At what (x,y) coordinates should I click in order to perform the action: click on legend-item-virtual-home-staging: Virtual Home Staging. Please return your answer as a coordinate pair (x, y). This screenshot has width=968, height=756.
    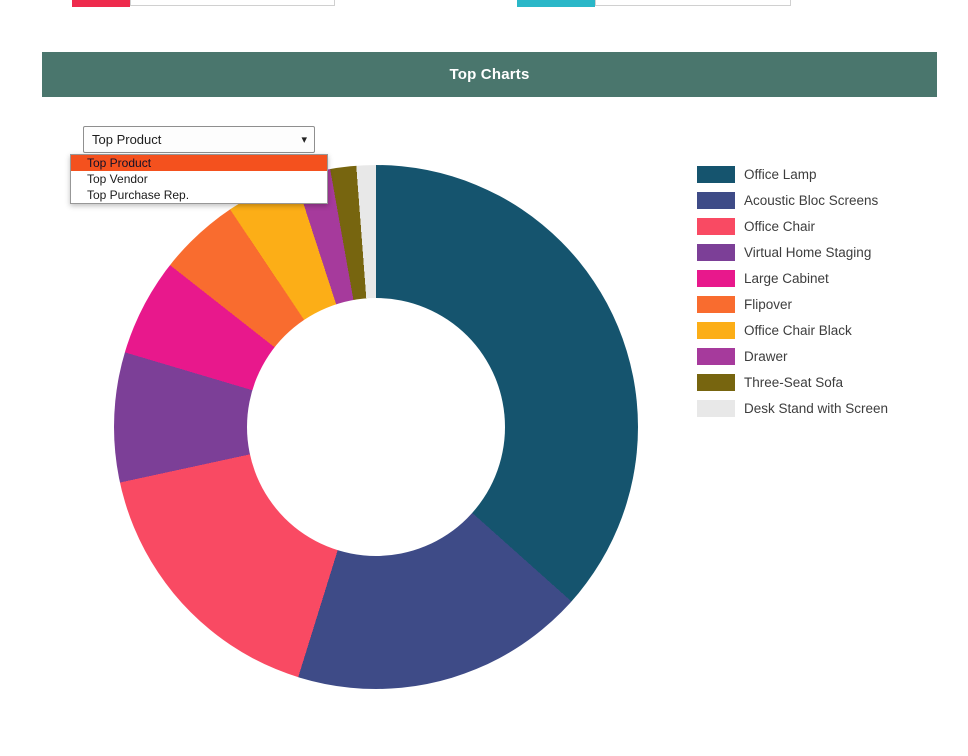
    Looking at the image, I should click on (792, 252).